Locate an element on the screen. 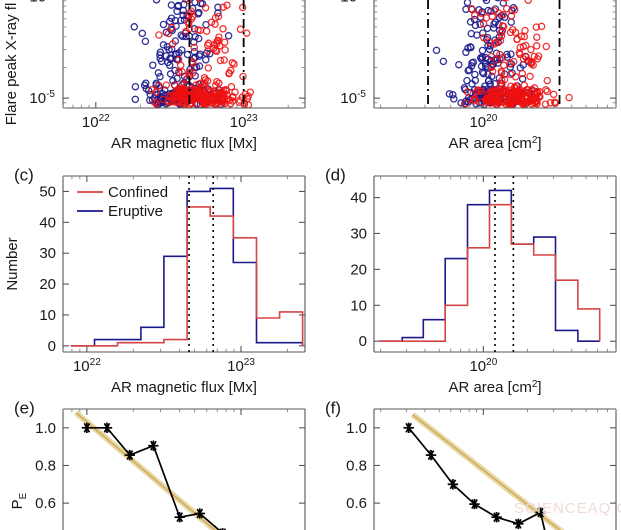 This screenshot has width=621, height=530. scatter-points-a is located at coordinates (192, 54).